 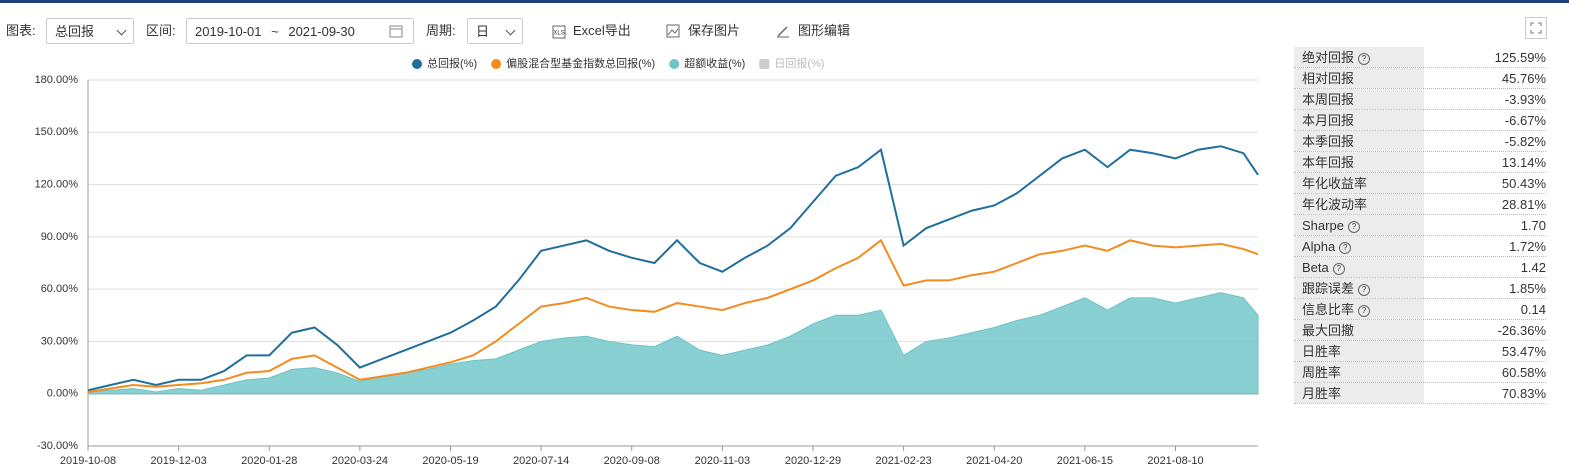 I want to click on x-tick-label: 2021-02-23, so click(x=903, y=461).